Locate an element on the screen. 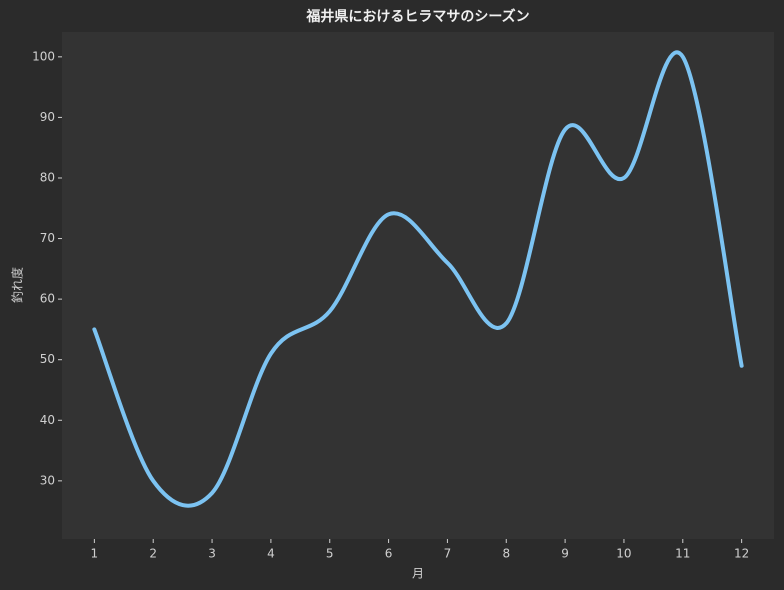 This screenshot has width=784, height=590. x-tick-label: 6 is located at coordinates (389, 554).